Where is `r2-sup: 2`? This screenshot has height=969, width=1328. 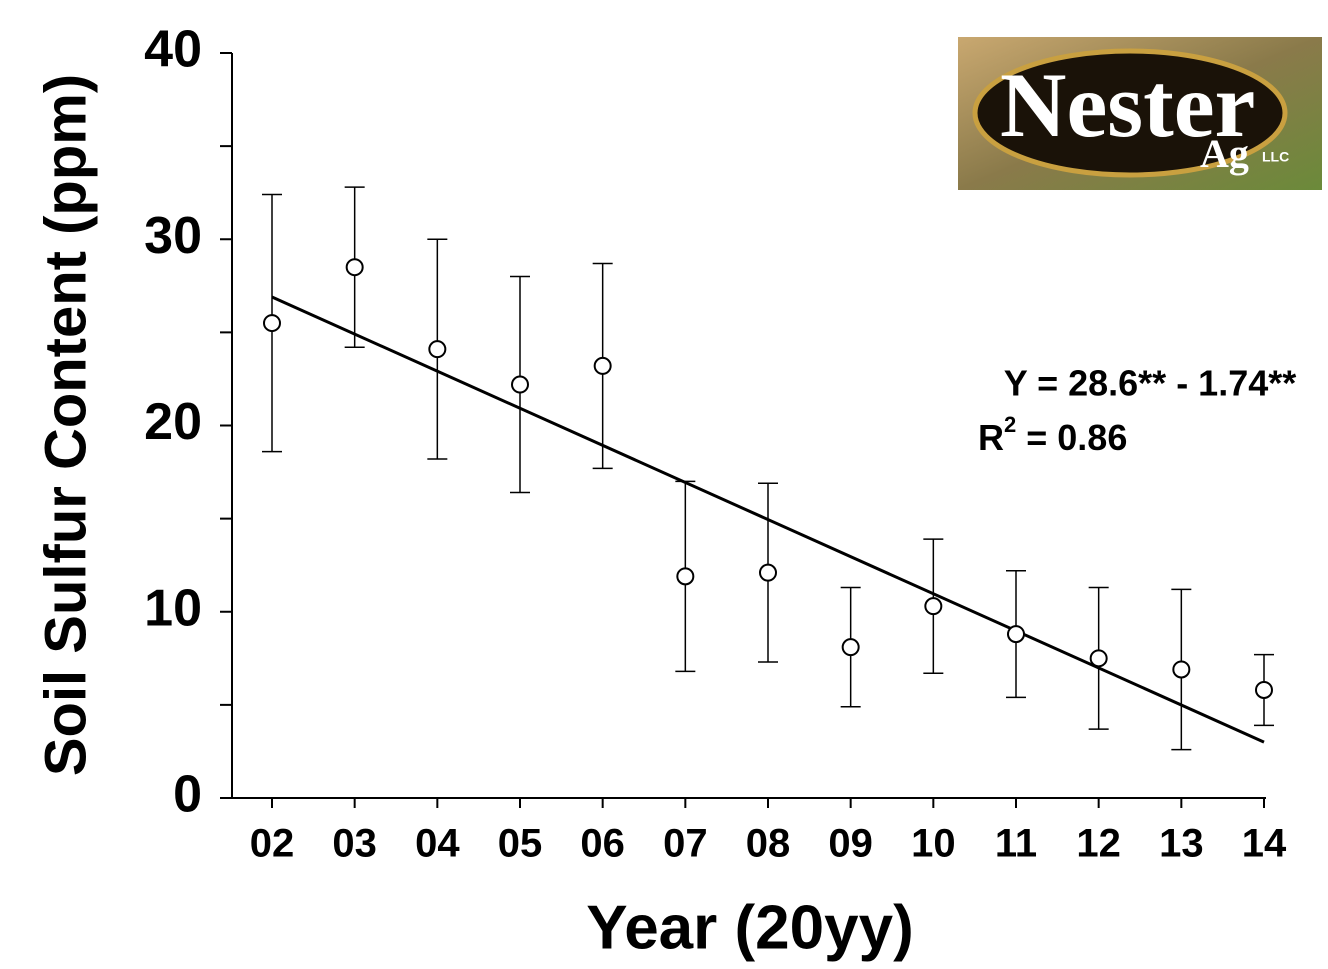 r2-sup: 2 is located at coordinates (1010, 424).